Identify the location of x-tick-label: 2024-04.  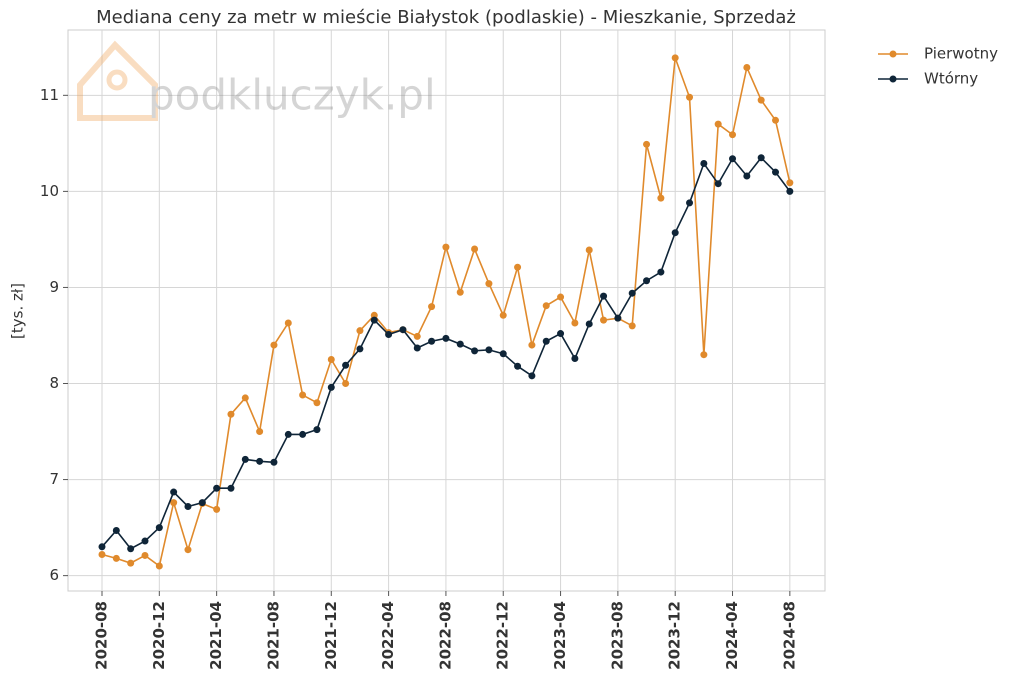
(732, 635).